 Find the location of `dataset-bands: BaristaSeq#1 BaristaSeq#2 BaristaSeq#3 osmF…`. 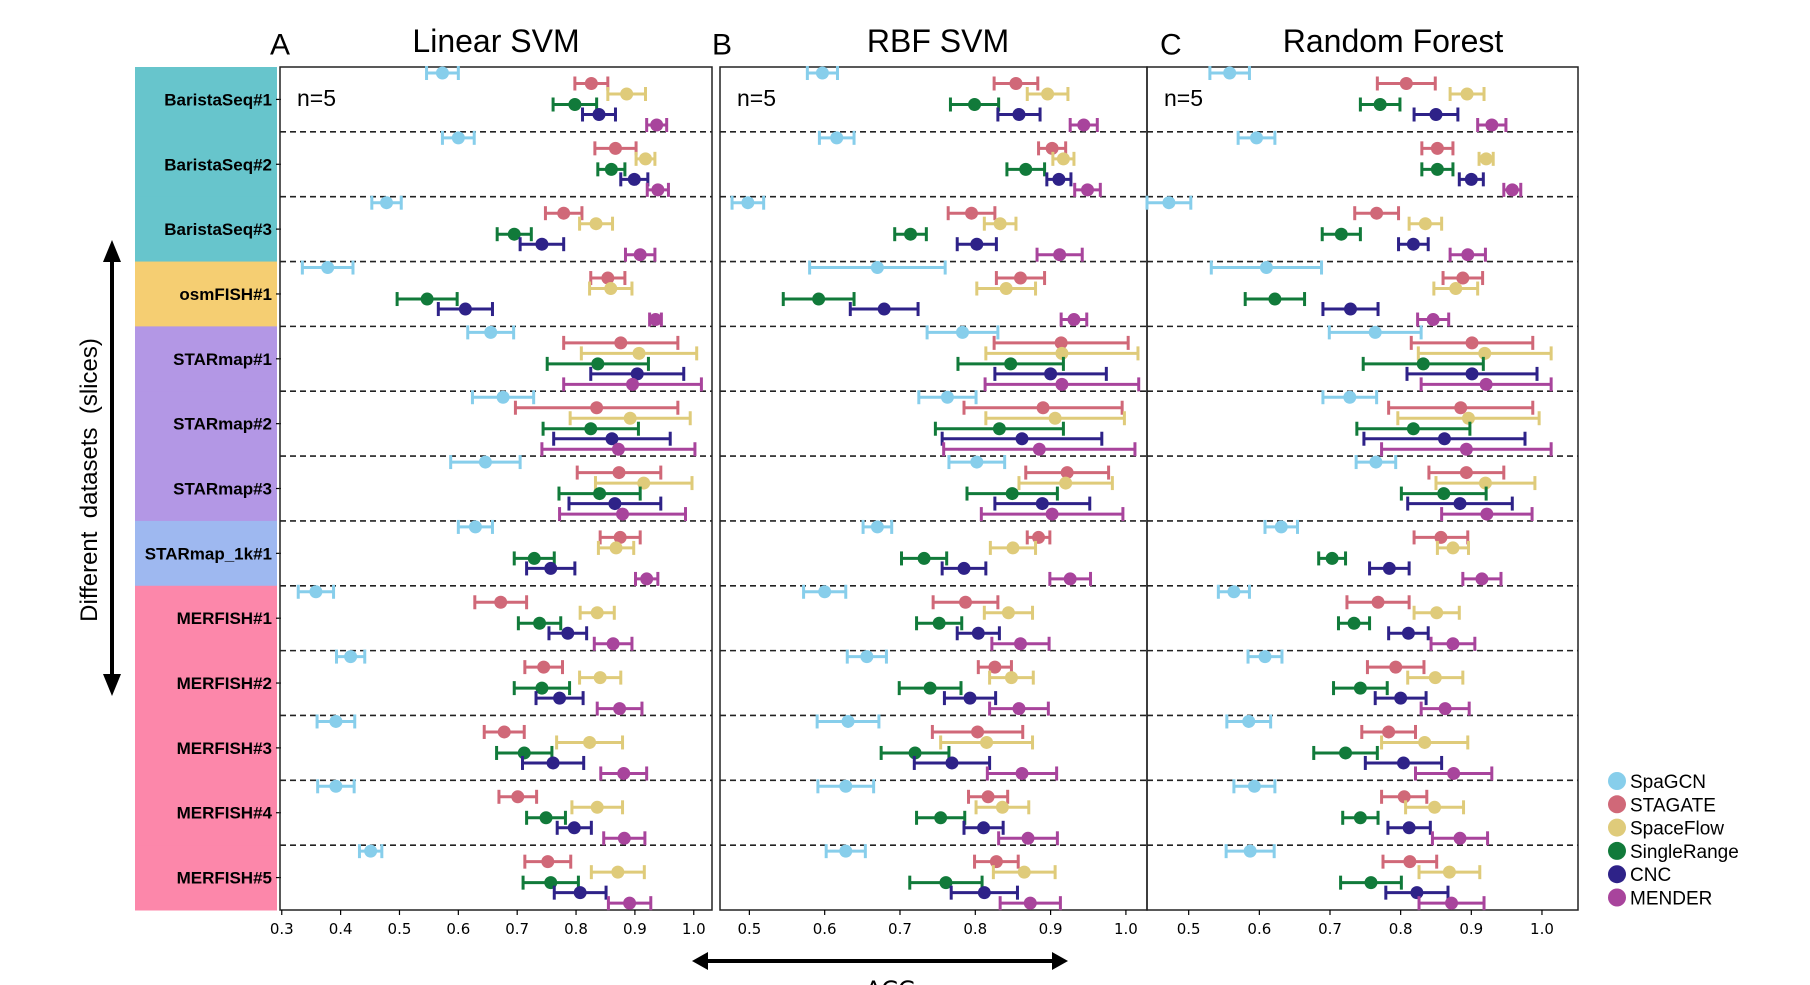

dataset-bands: BaristaSeq#1 BaristaSeq#2 BaristaSeq#3 osmF… is located at coordinates (208, 489).